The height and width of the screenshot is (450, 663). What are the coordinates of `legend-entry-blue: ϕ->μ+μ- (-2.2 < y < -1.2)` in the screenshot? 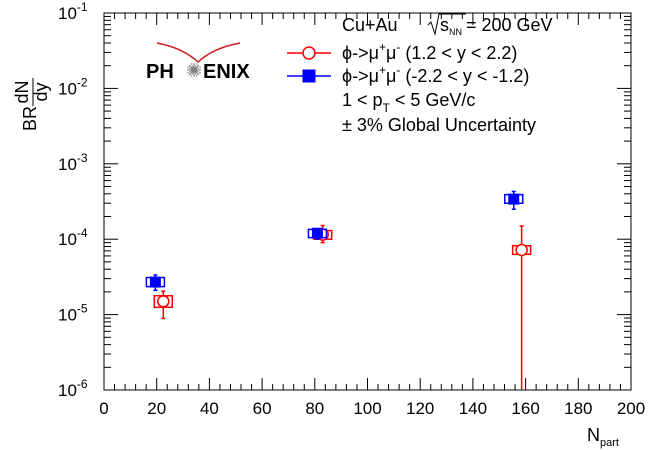 It's located at (435, 74).